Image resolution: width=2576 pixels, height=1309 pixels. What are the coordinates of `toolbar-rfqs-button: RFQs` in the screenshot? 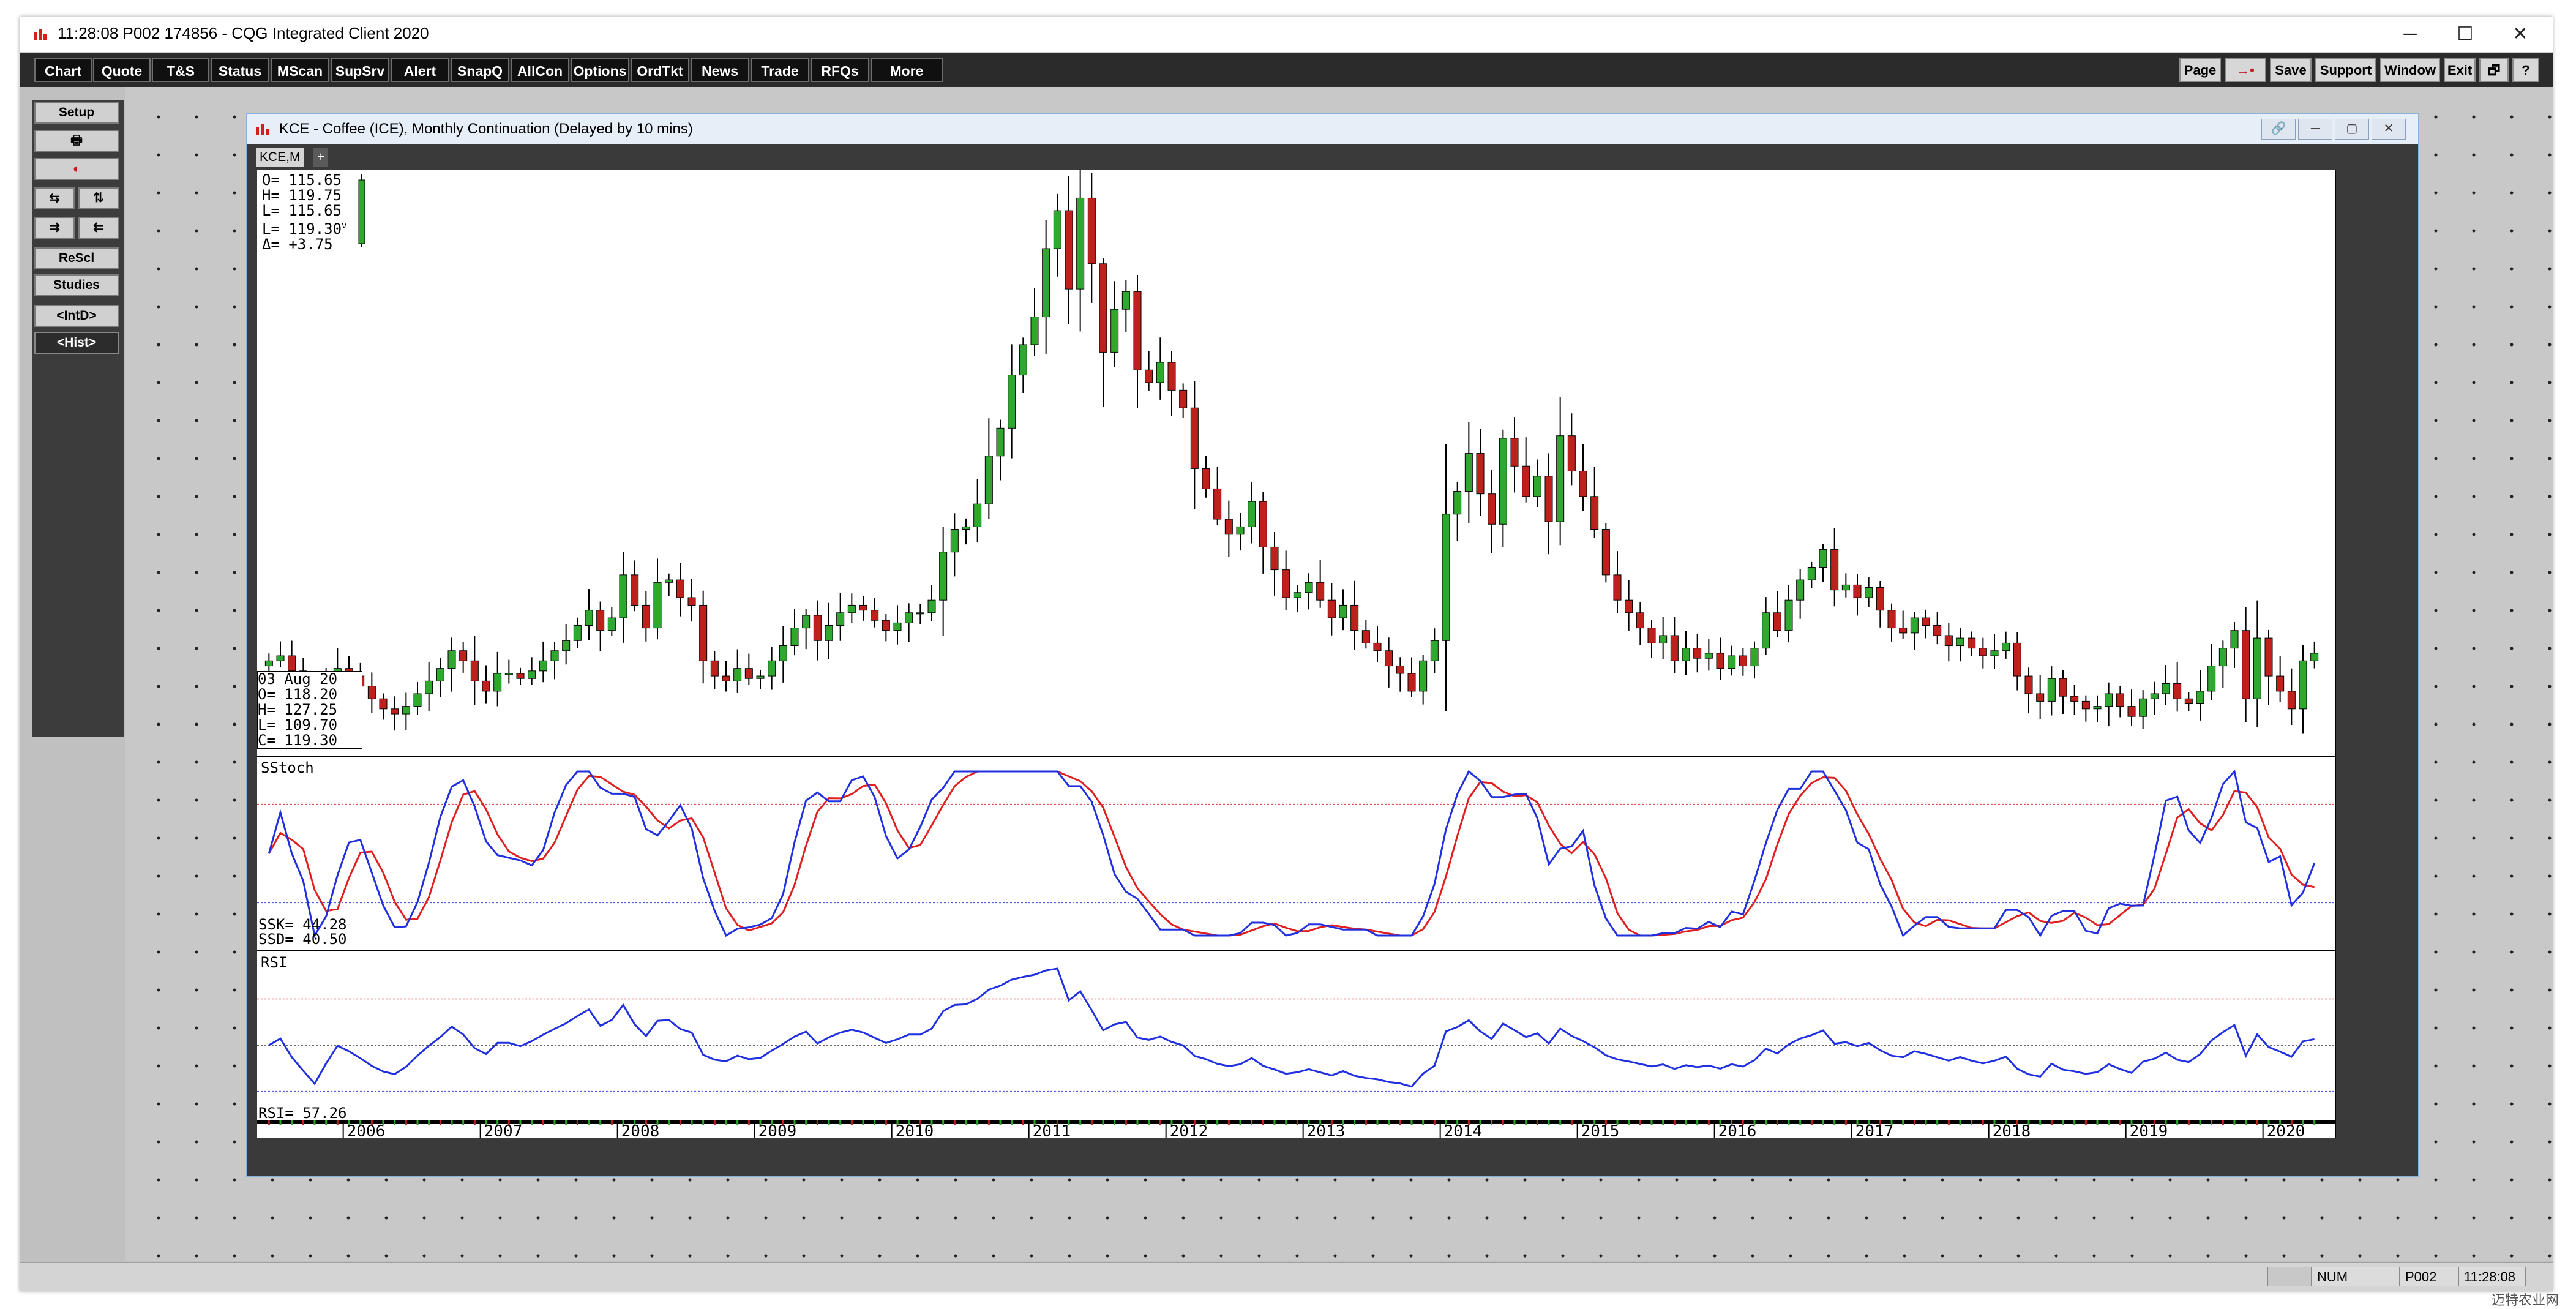 It's located at (840, 70).